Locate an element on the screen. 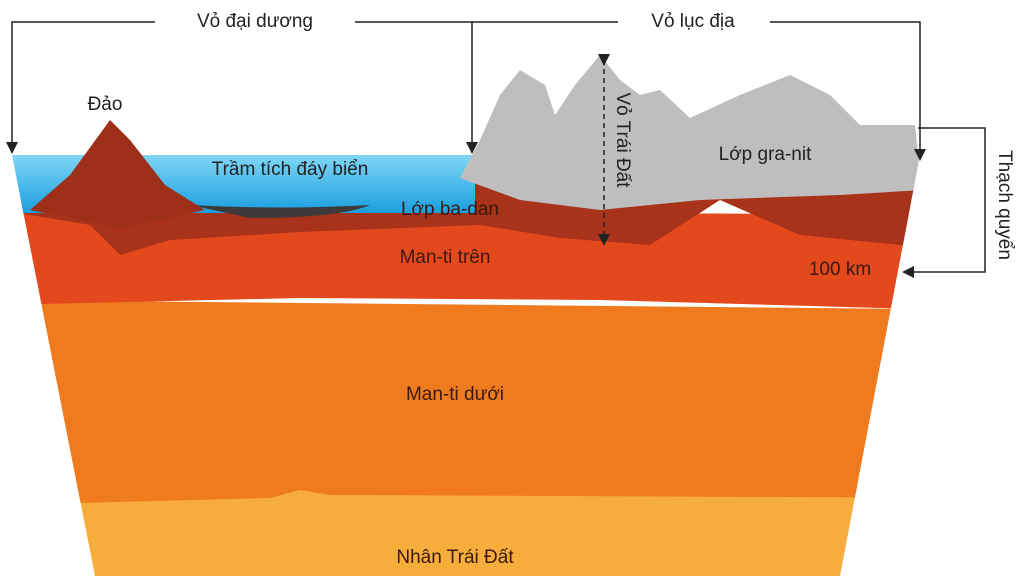 The height and width of the screenshot is (576, 1019). oceanic-bracket-left is located at coordinates (80, 87).